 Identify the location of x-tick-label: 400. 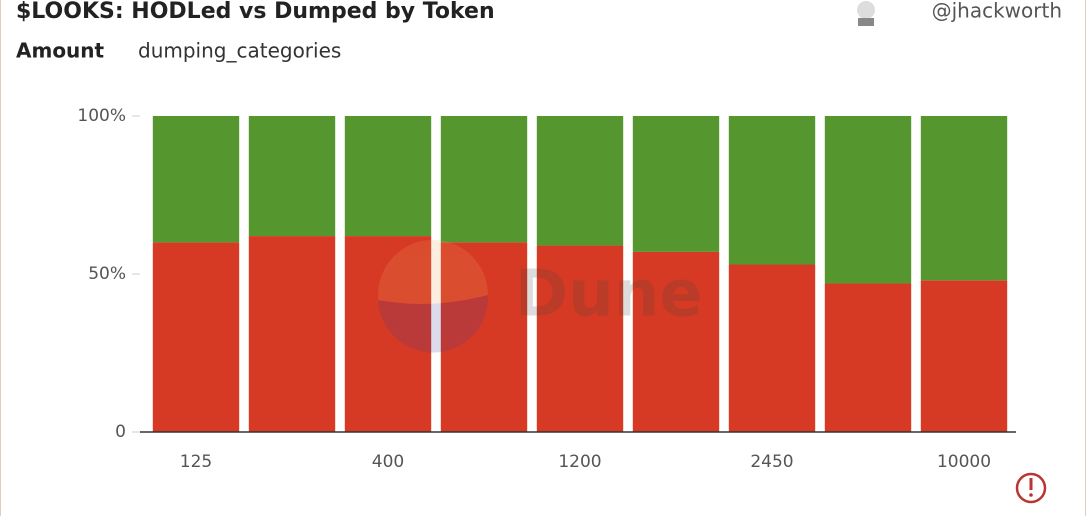
(388, 462).